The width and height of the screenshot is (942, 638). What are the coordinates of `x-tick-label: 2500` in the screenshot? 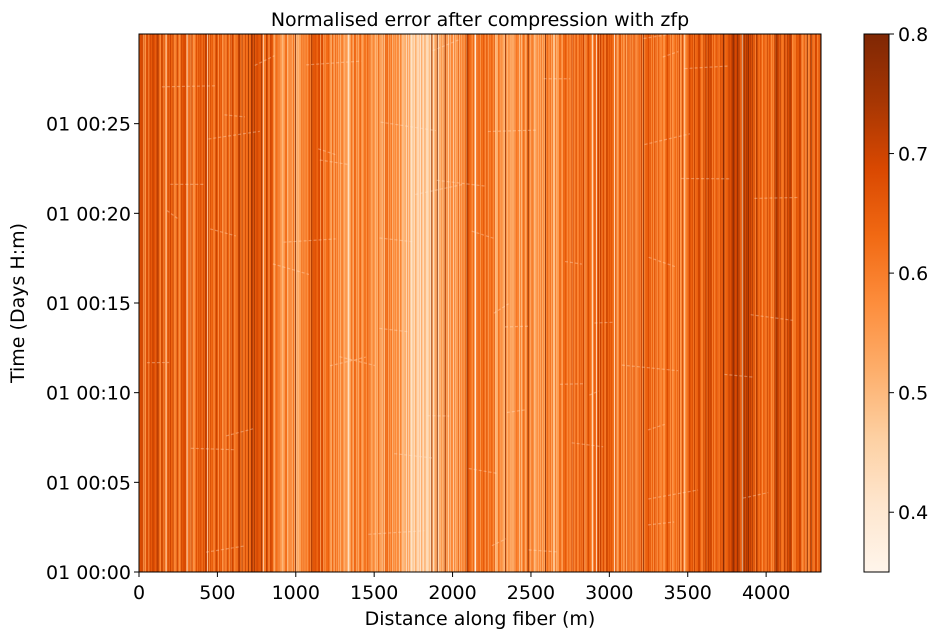 It's located at (531, 593).